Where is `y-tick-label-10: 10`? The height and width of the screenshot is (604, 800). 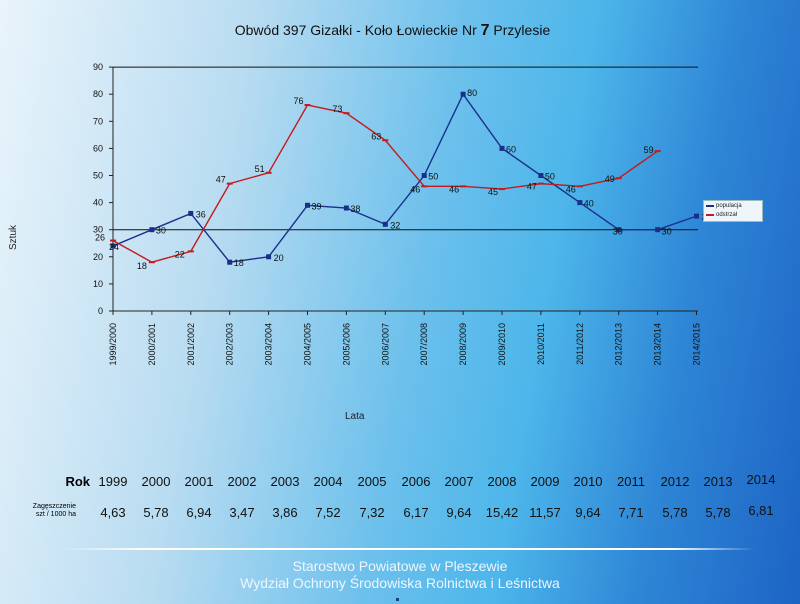 y-tick-label-10: 10 is located at coordinates (98, 284).